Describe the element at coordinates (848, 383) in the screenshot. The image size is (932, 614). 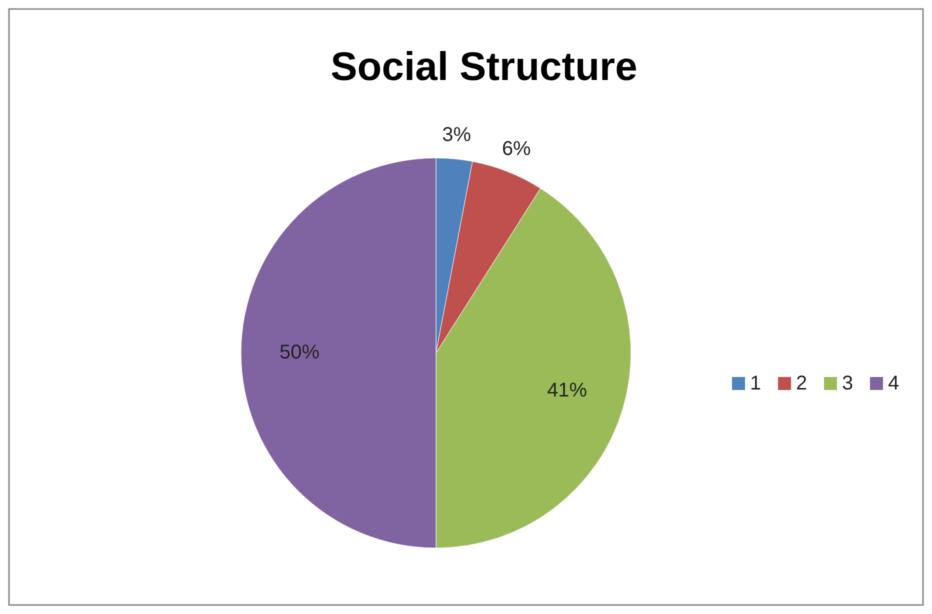
I see `legend-label: 3` at that location.